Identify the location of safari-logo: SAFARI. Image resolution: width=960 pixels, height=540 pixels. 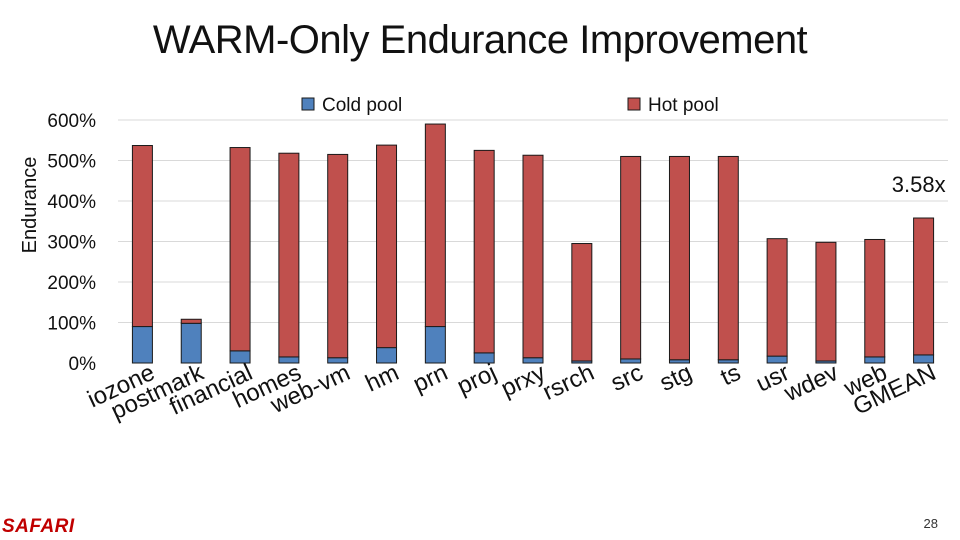
(38, 526).